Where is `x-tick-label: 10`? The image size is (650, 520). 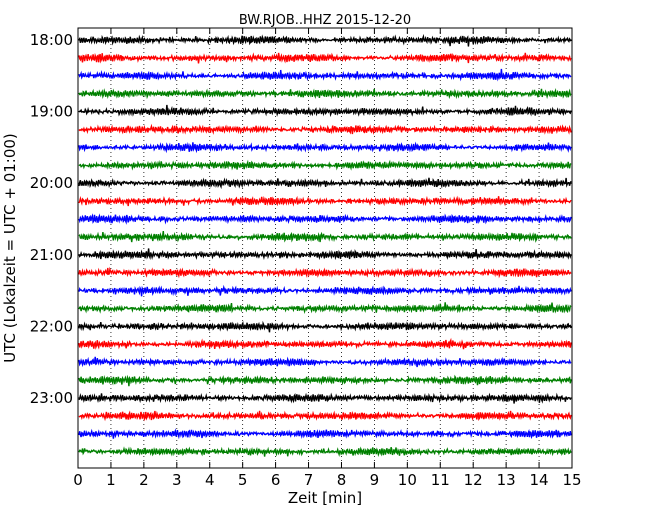
x-tick-label: 10 is located at coordinates (407, 480).